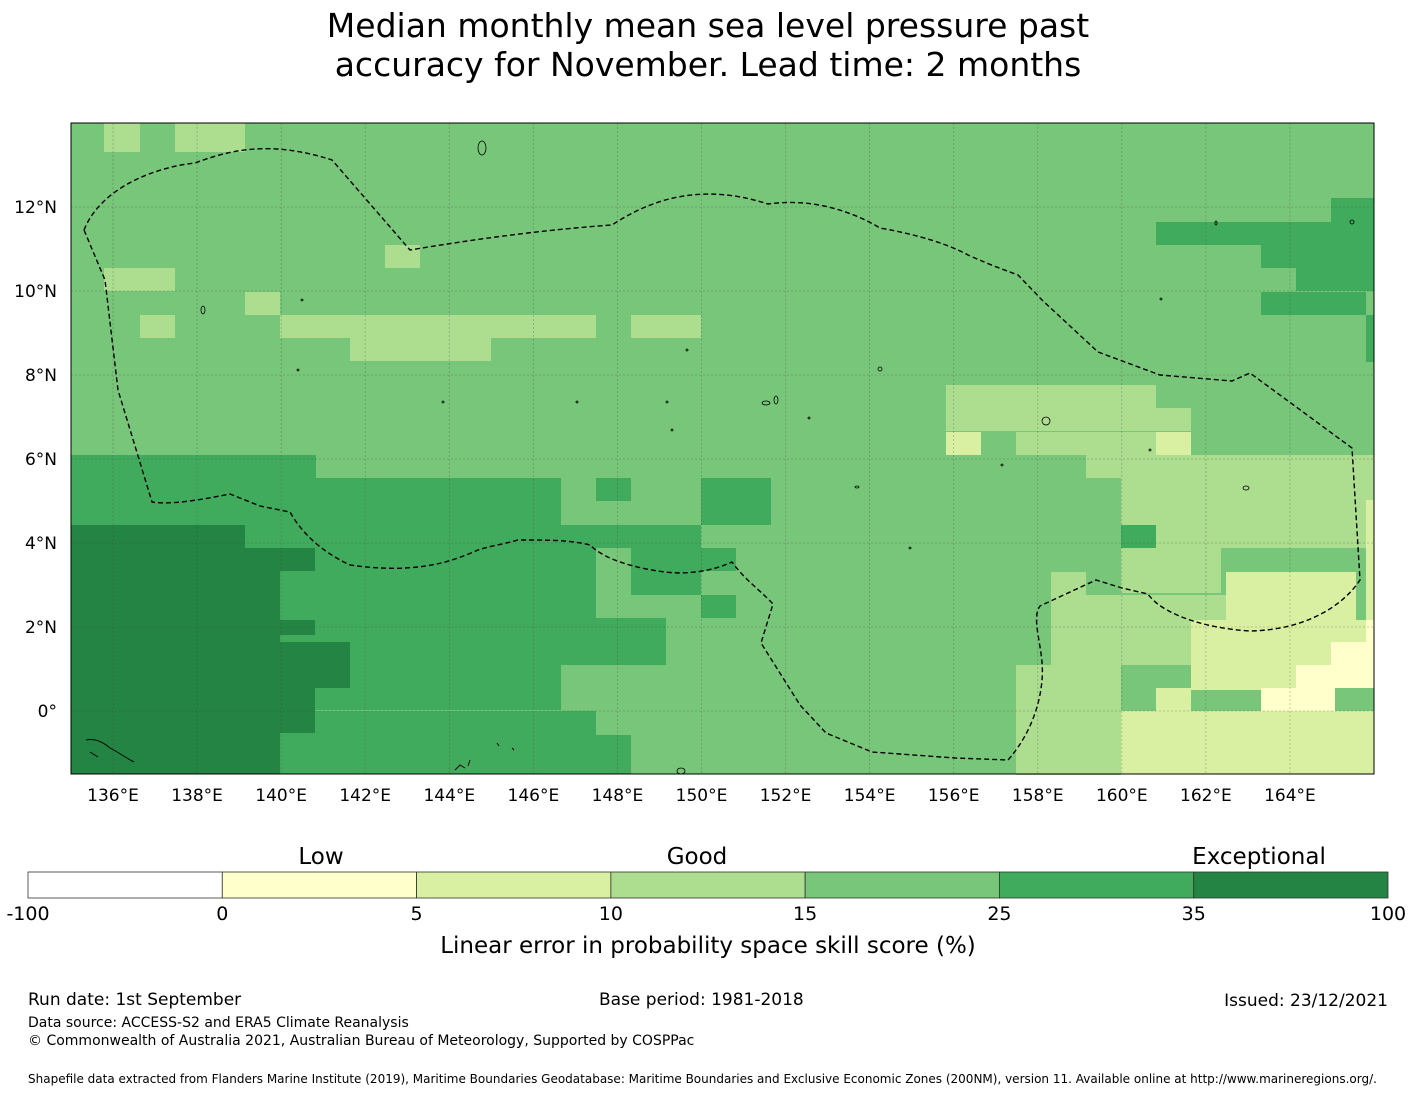  I want to click on colorbar-tick-label: 15, so click(805, 914).